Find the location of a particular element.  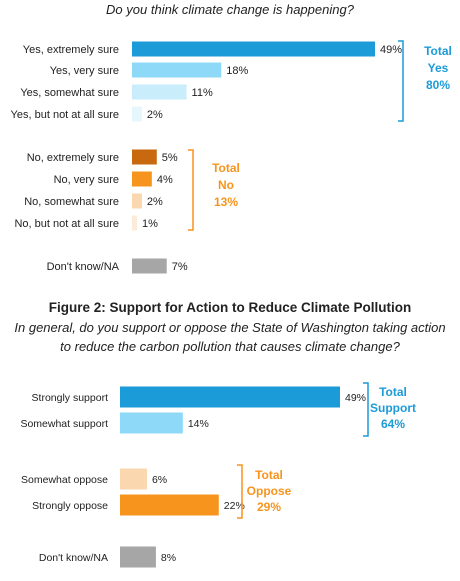

value-label: 22% is located at coordinates (234, 506).